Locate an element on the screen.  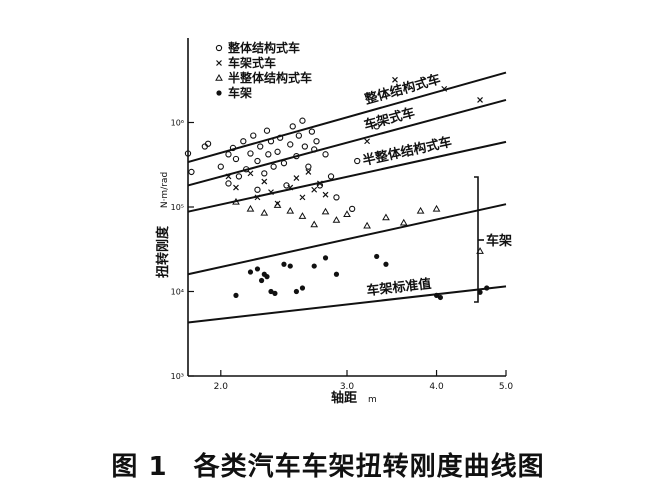
x-axis-unit: m is located at coordinates (372, 400).